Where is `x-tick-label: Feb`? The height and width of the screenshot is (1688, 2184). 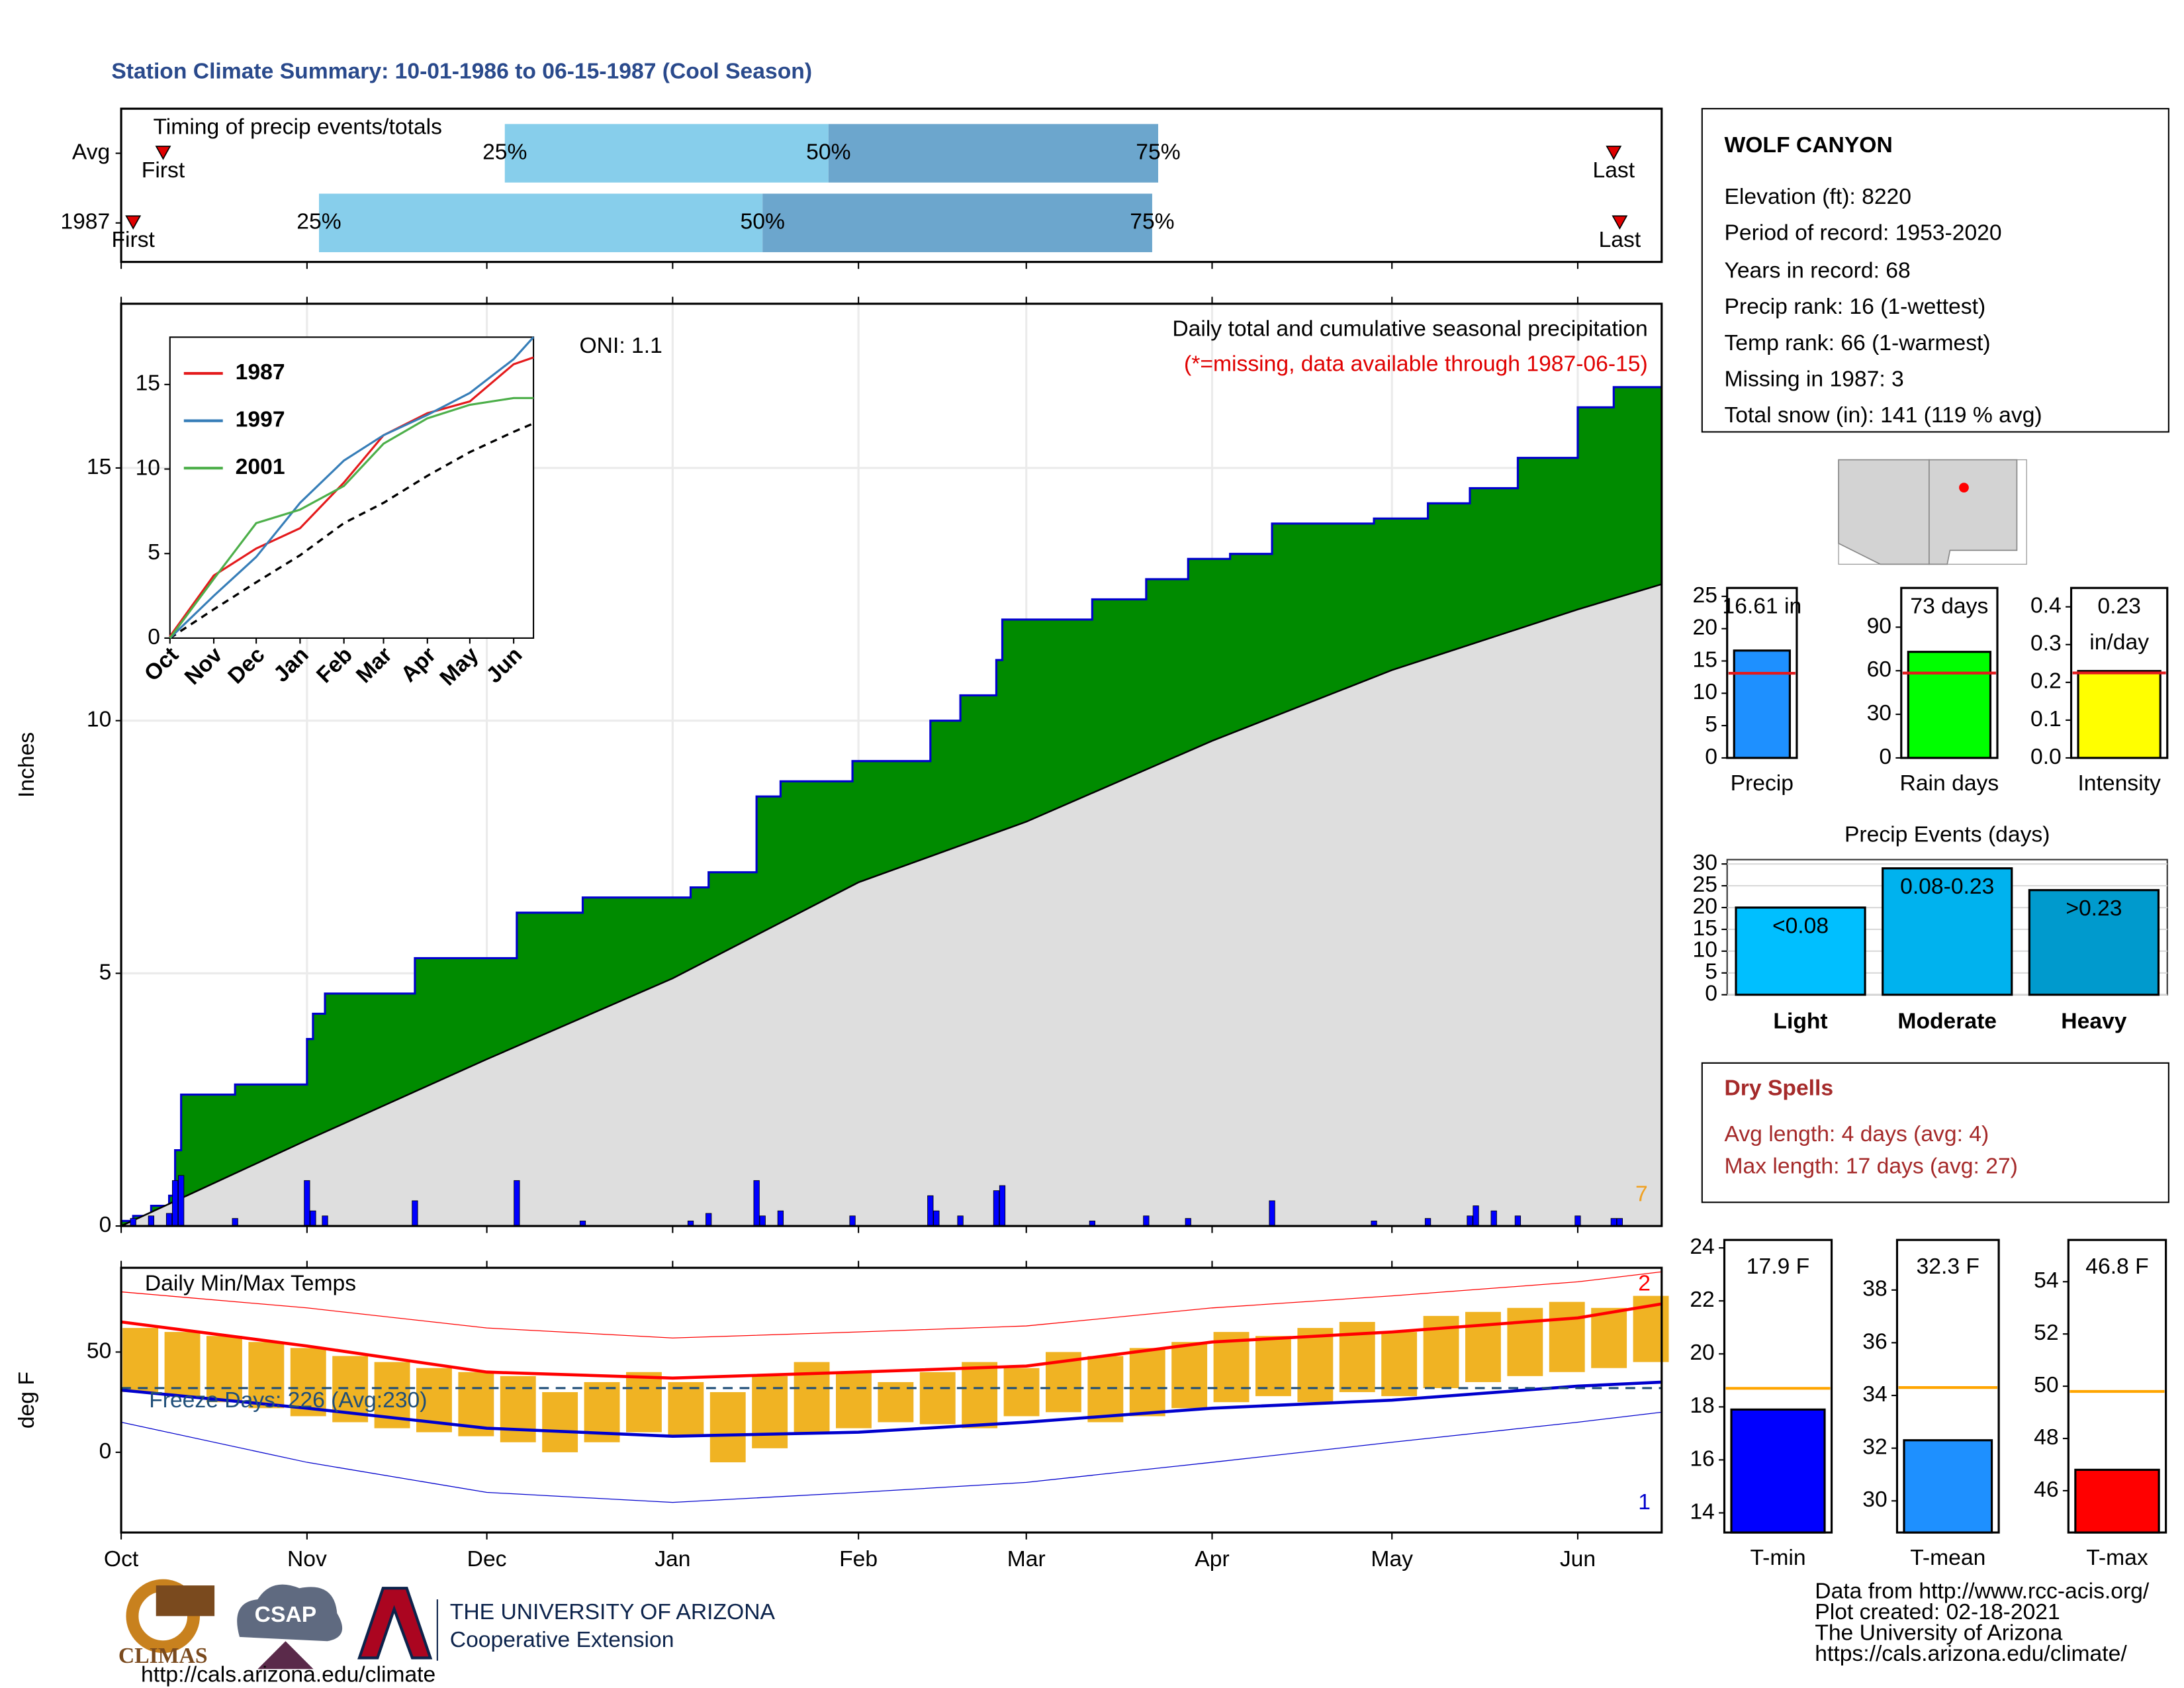 x-tick-label: Feb is located at coordinates (859, 1559).